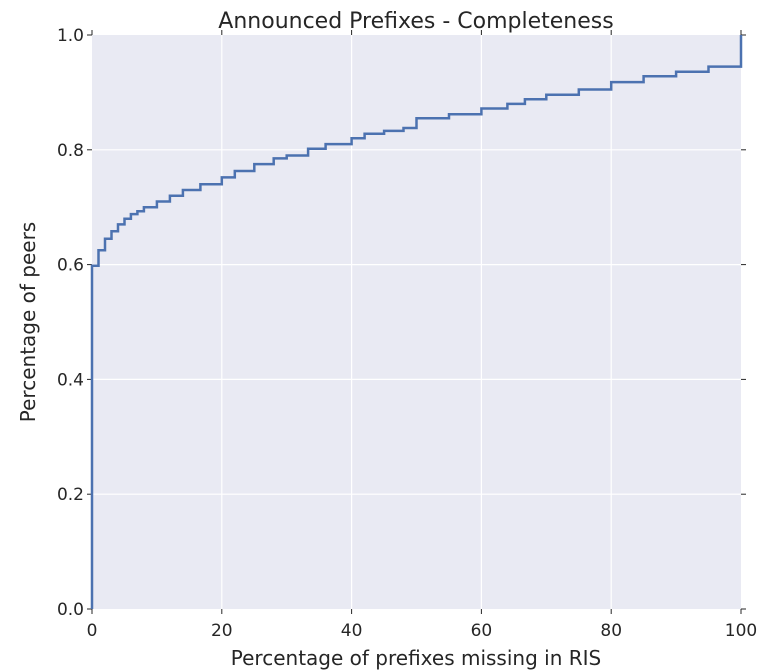 The width and height of the screenshot is (763, 672). What do you see at coordinates (352, 631) in the screenshot?
I see `x-tick-label: 40` at bounding box center [352, 631].